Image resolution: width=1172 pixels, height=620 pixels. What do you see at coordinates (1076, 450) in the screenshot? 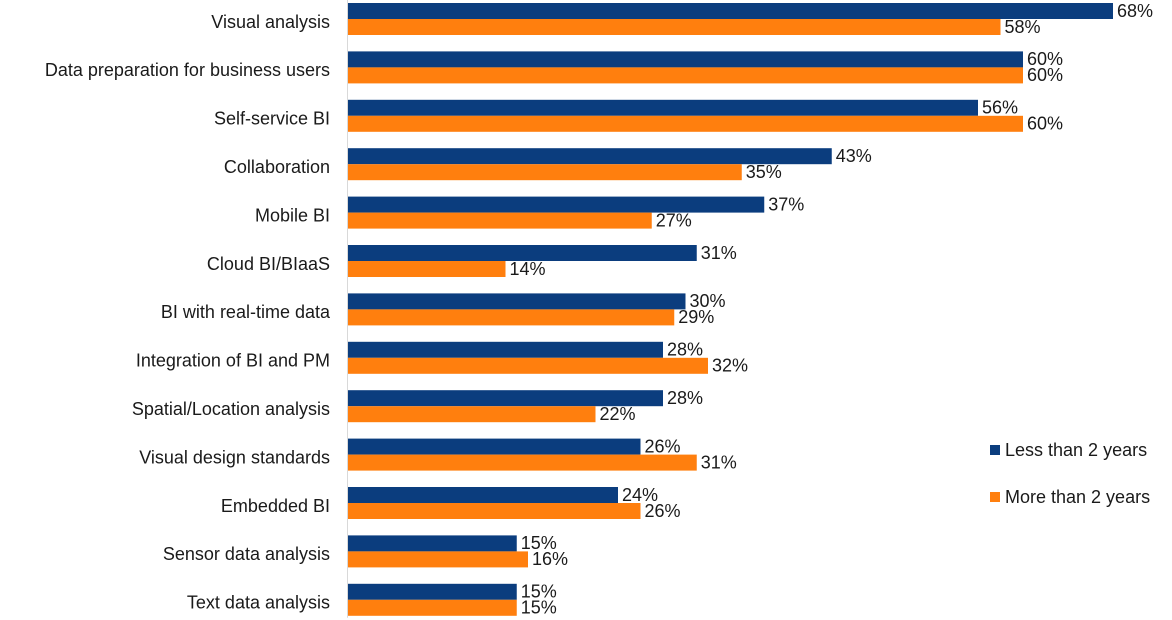
I see `legend-label-less-than-2-years: Less than 2 years` at bounding box center [1076, 450].